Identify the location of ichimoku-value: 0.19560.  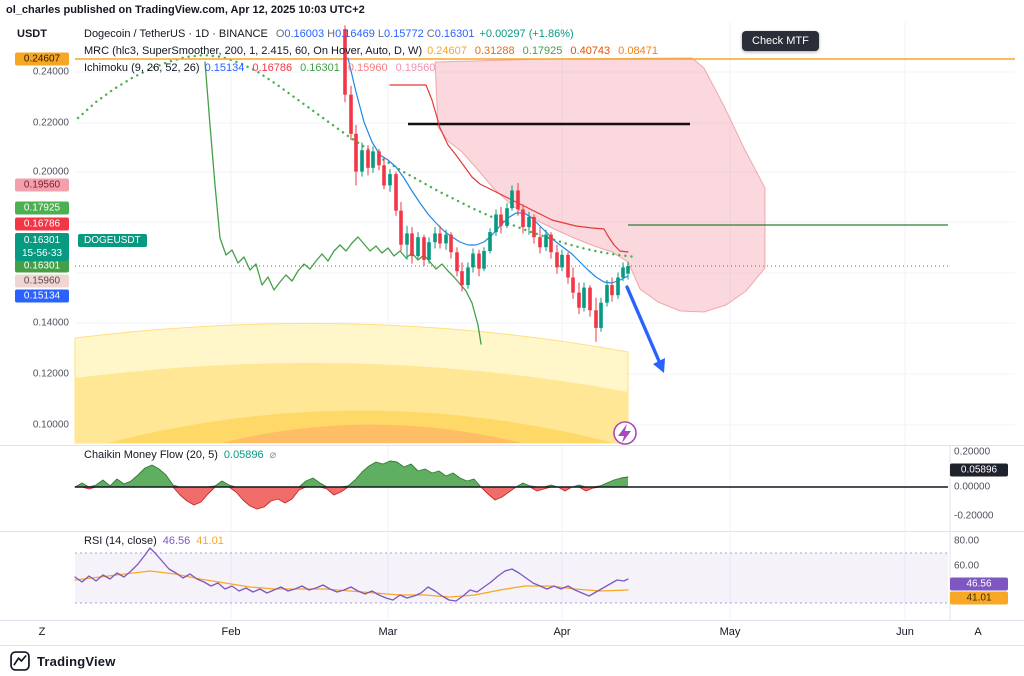
(415, 68).